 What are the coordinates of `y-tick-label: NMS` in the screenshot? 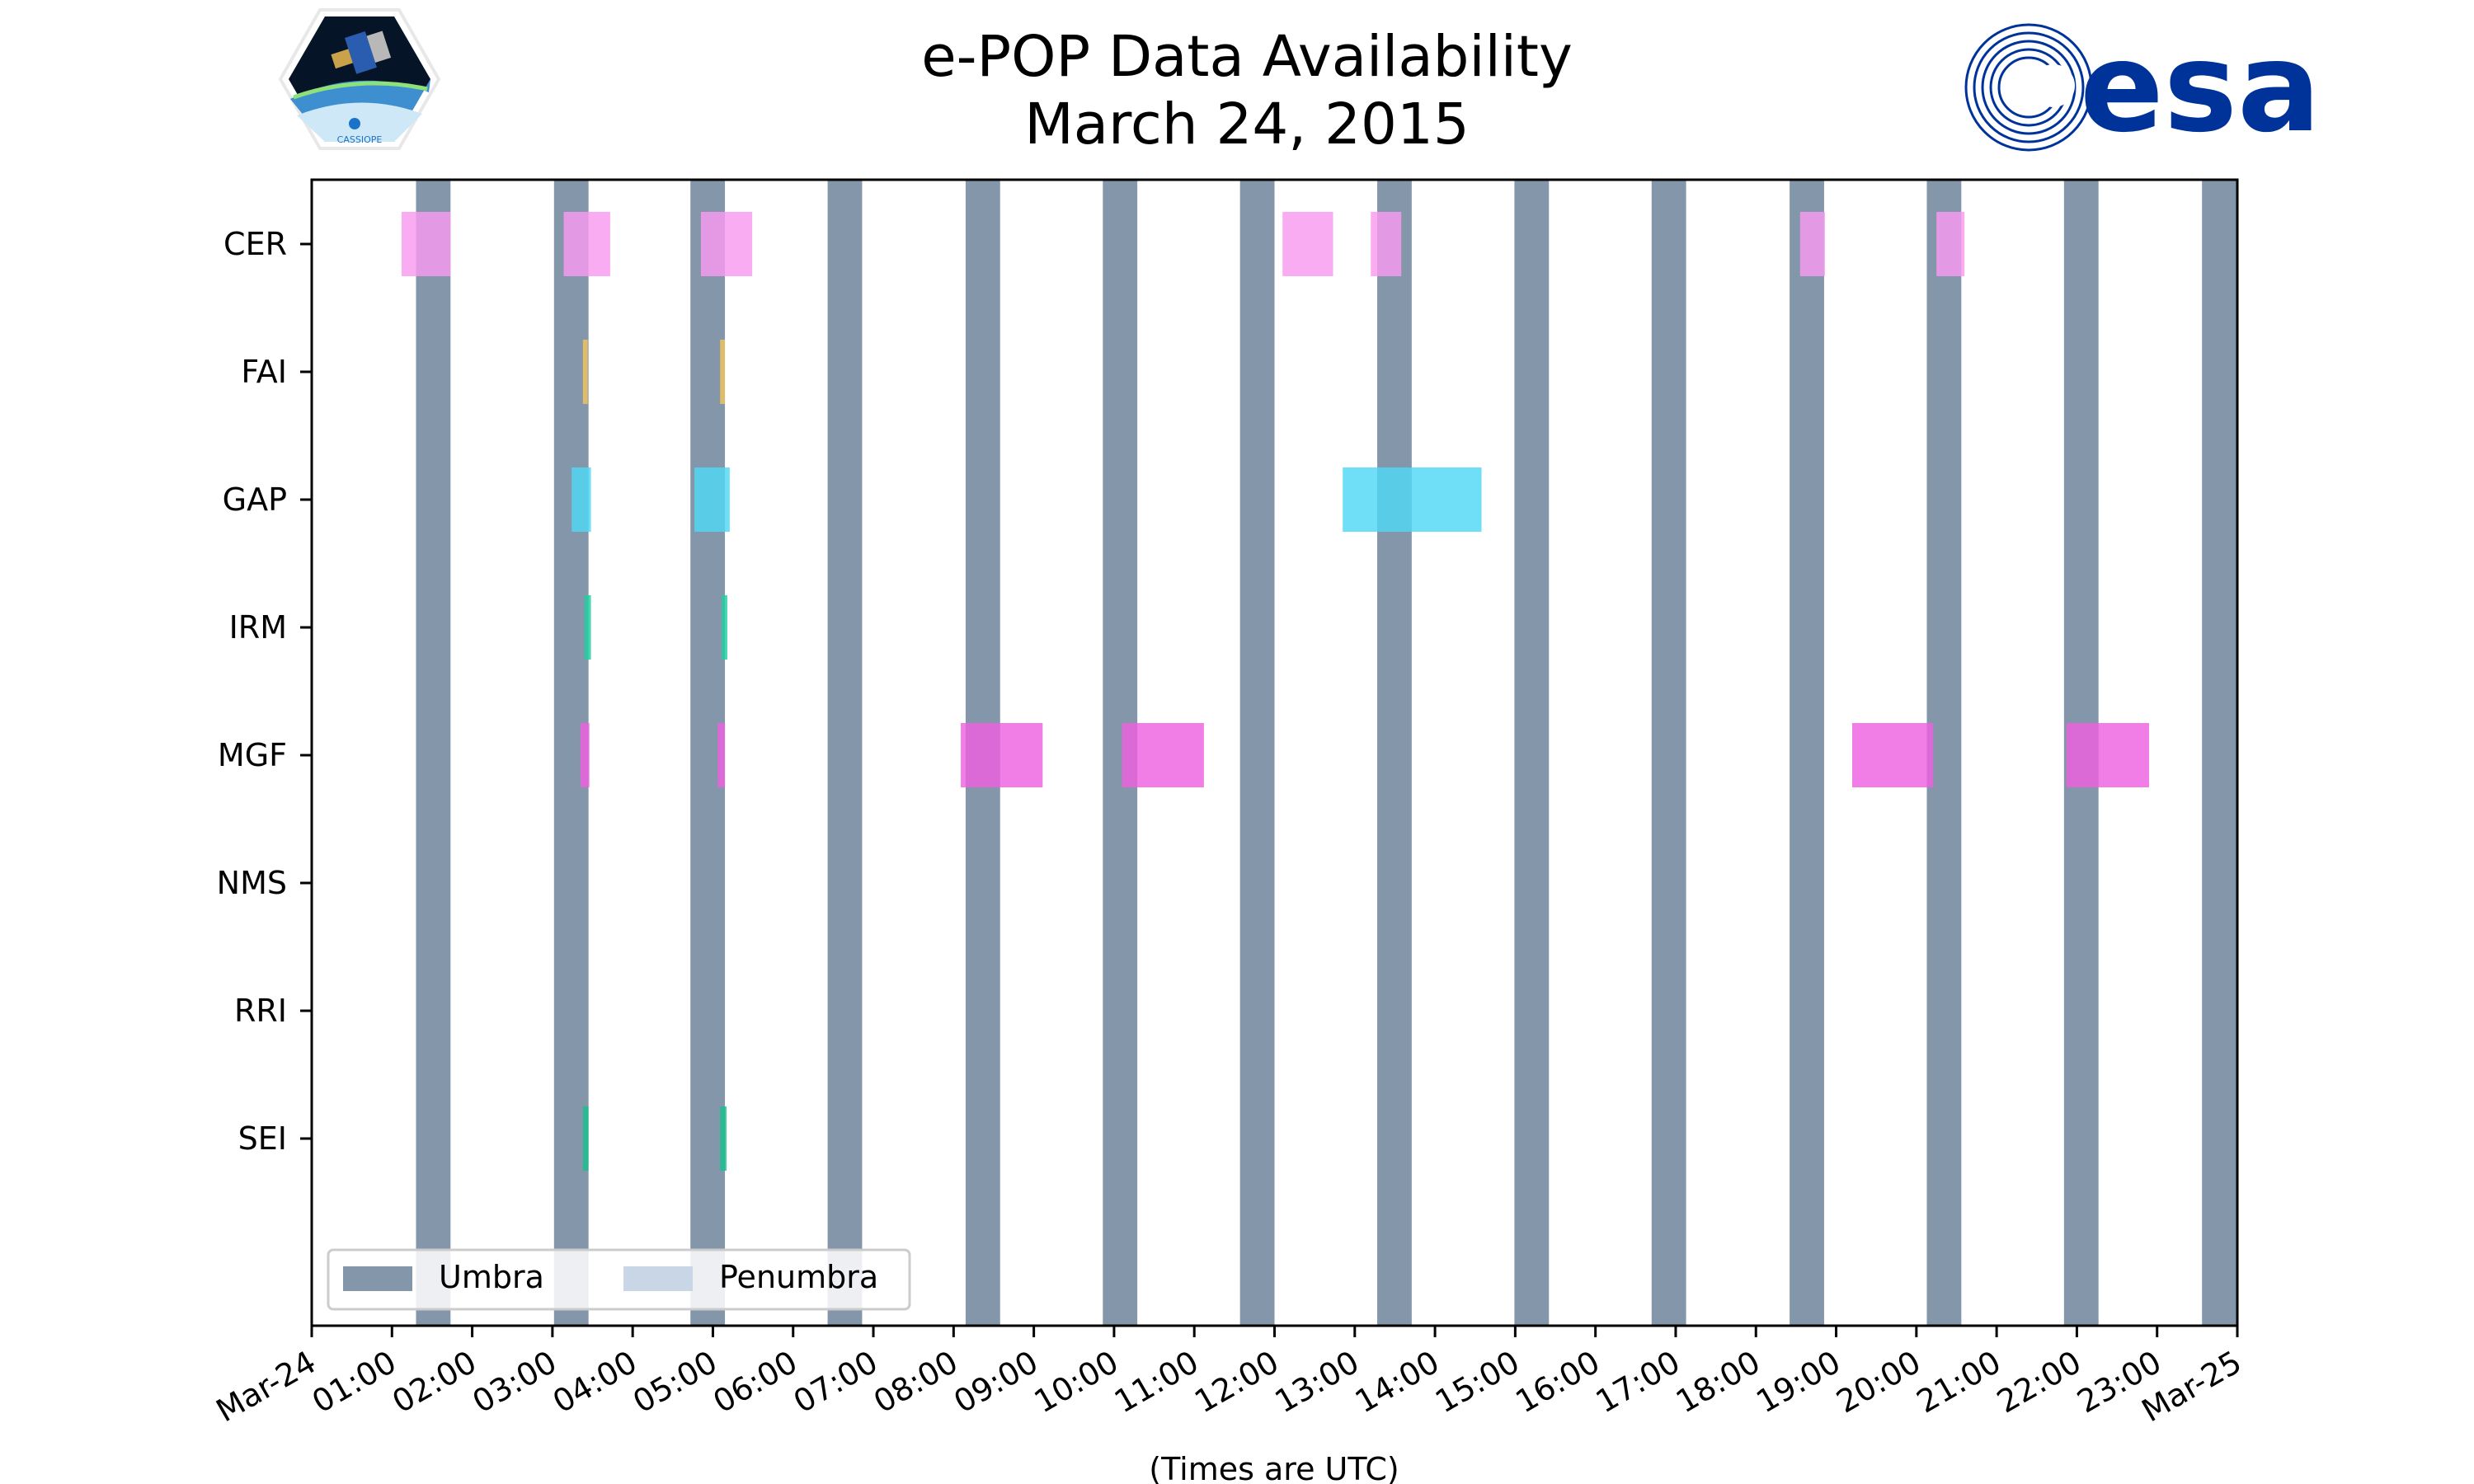 It's located at (252, 883).